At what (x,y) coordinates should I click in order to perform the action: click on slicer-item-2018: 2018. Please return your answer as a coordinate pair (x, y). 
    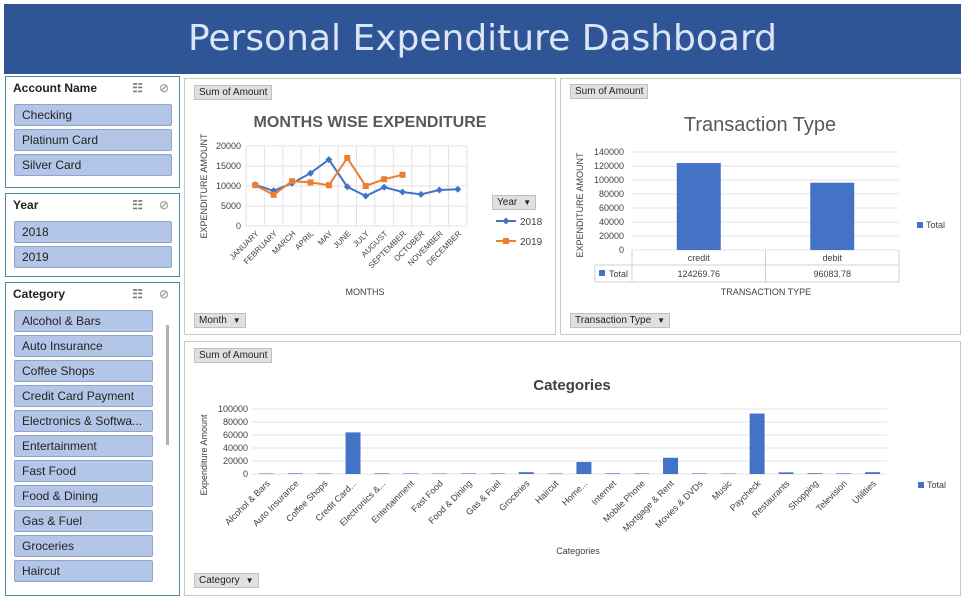
    Looking at the image, I should click on (93, 232).